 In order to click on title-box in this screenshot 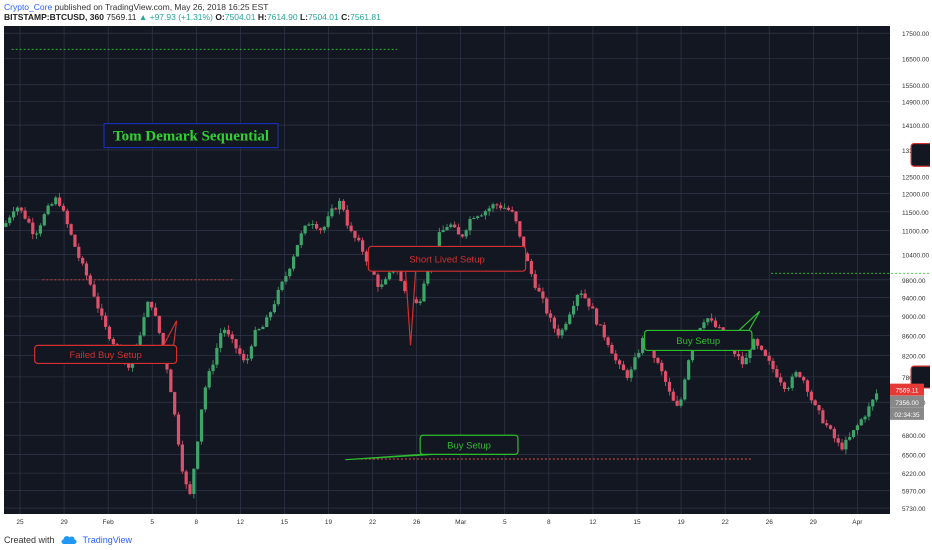, I will do `click(191, 135)`.